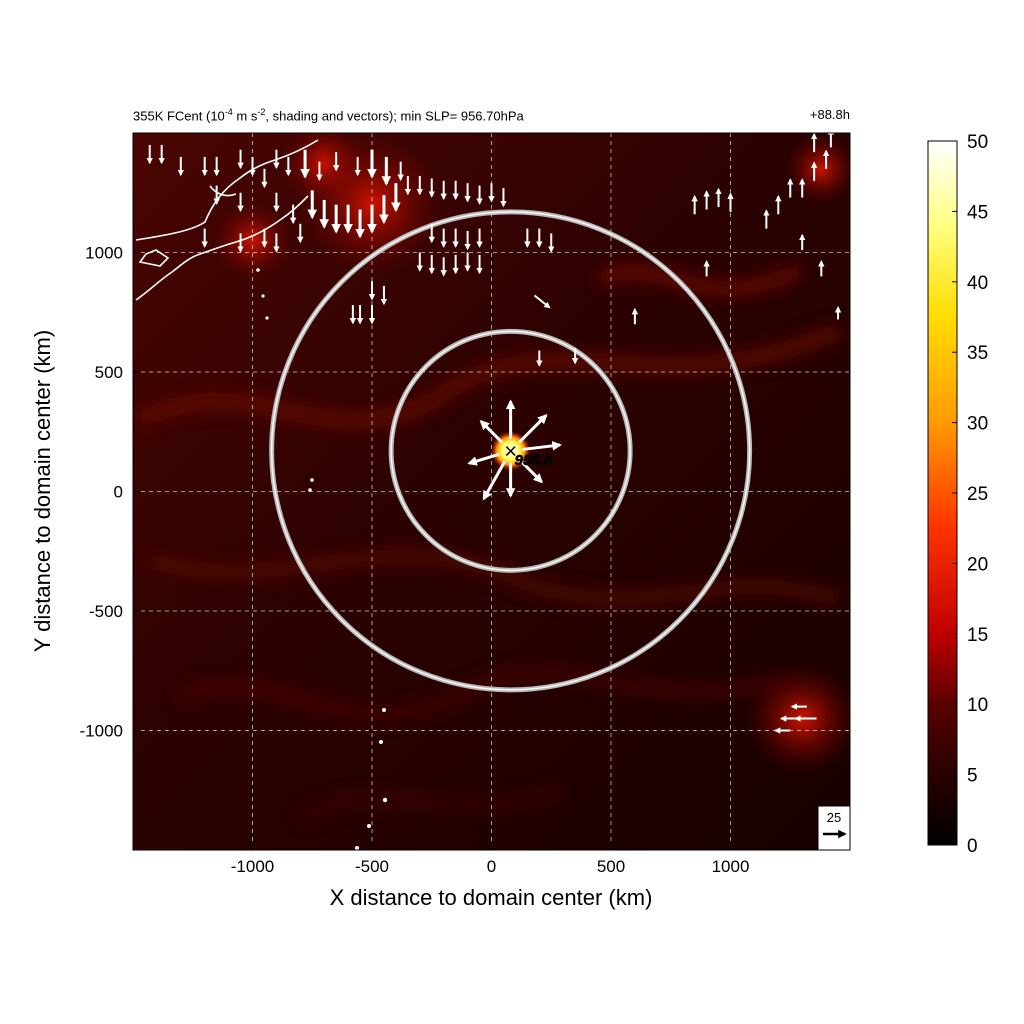  I want to click on colorbar-ticks: 0 5 10 15 20 25 30 35 40 45 50, so click(970, 494).